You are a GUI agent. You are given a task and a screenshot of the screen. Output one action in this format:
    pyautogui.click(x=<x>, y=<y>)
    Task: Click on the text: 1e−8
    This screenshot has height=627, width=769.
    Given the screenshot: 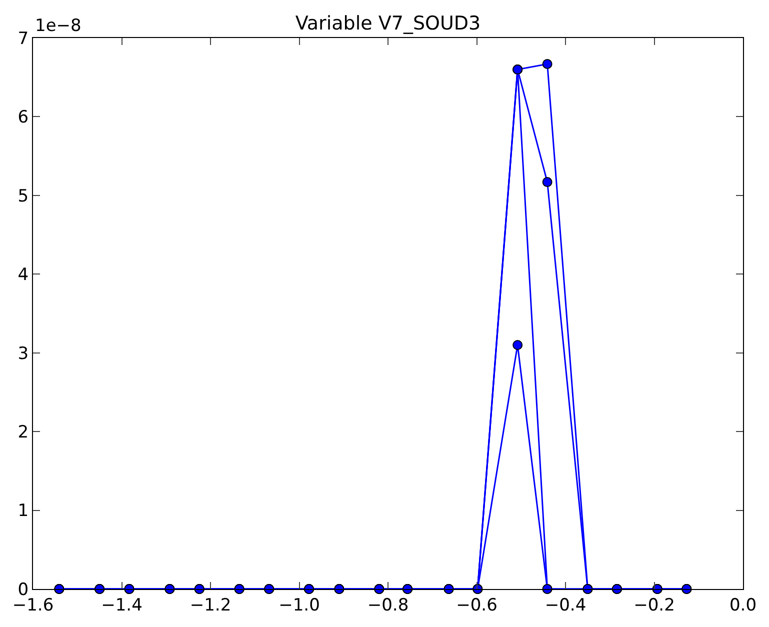 What is the action you would take?
    pyautogui.click(x=58, y=26)
    